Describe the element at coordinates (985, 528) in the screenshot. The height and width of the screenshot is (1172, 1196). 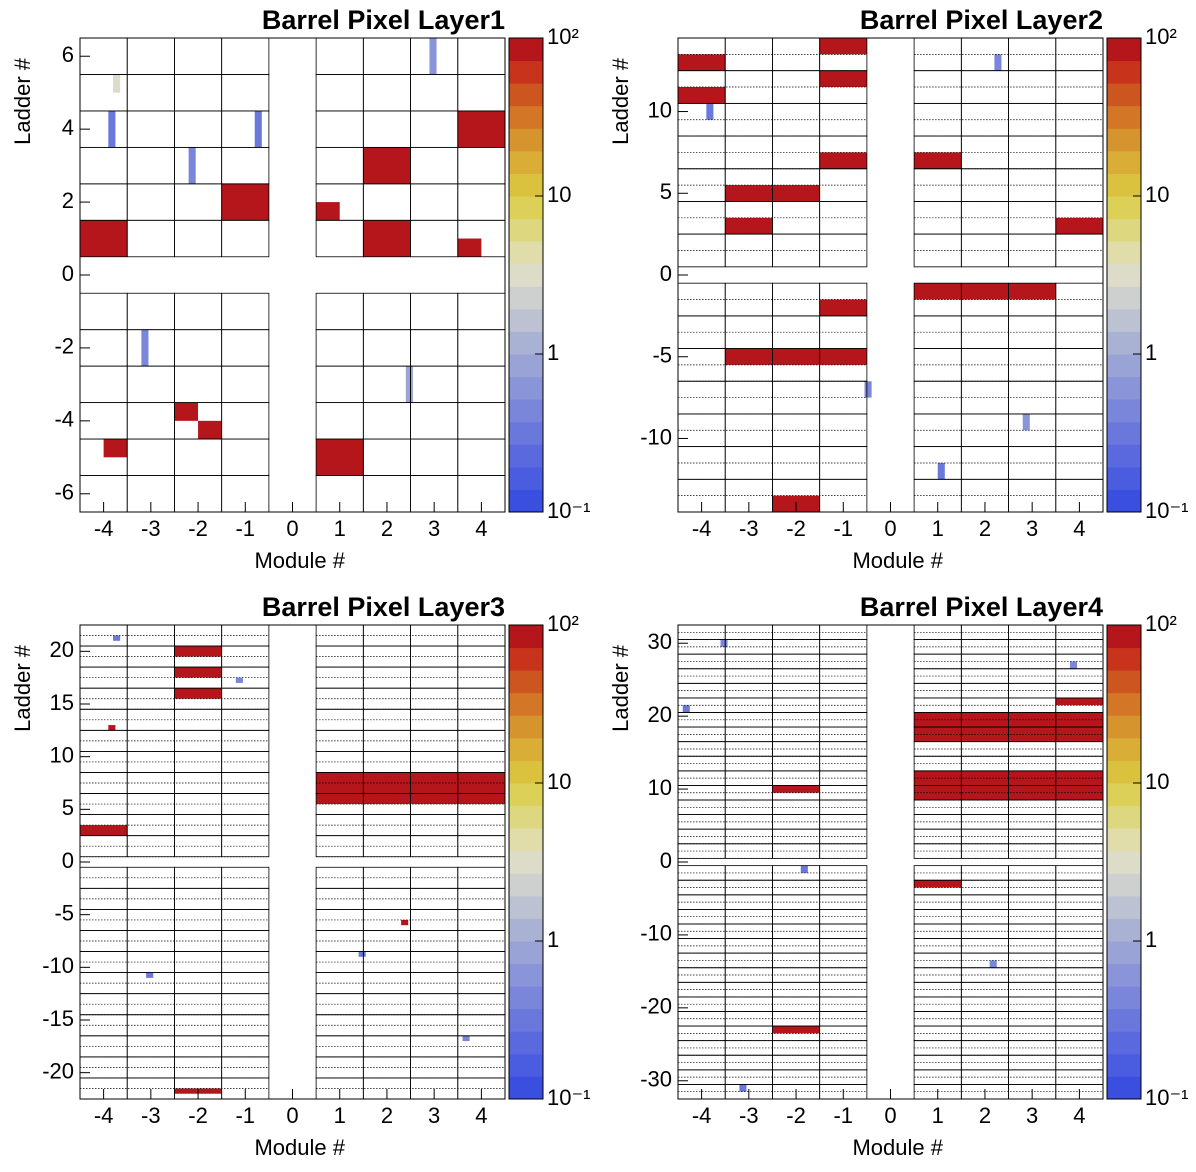
I see `x-tick-label: 2` at that location.